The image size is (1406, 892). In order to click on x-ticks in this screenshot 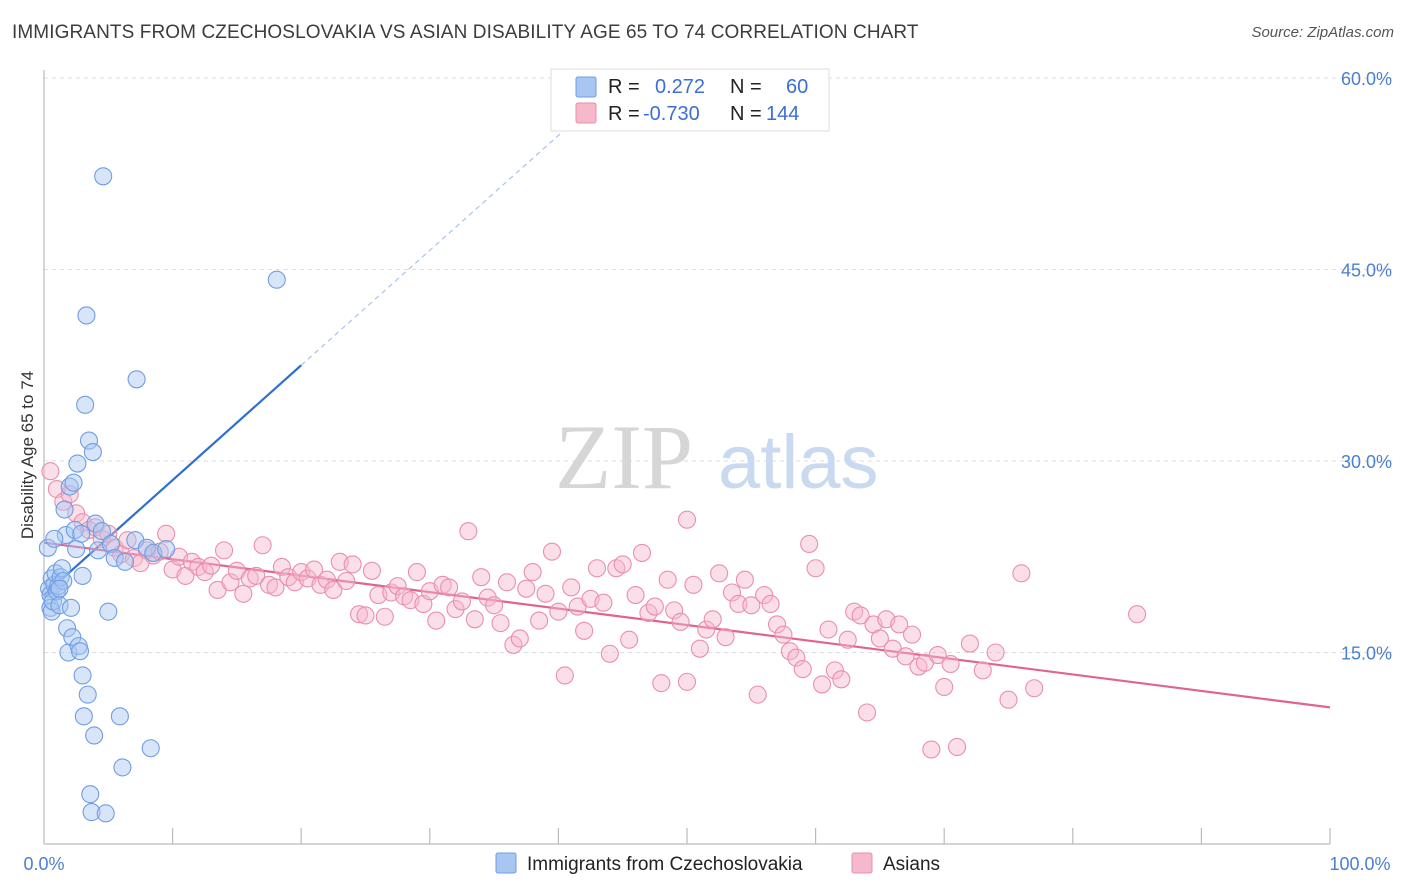, I will do `click(751, 836)`.